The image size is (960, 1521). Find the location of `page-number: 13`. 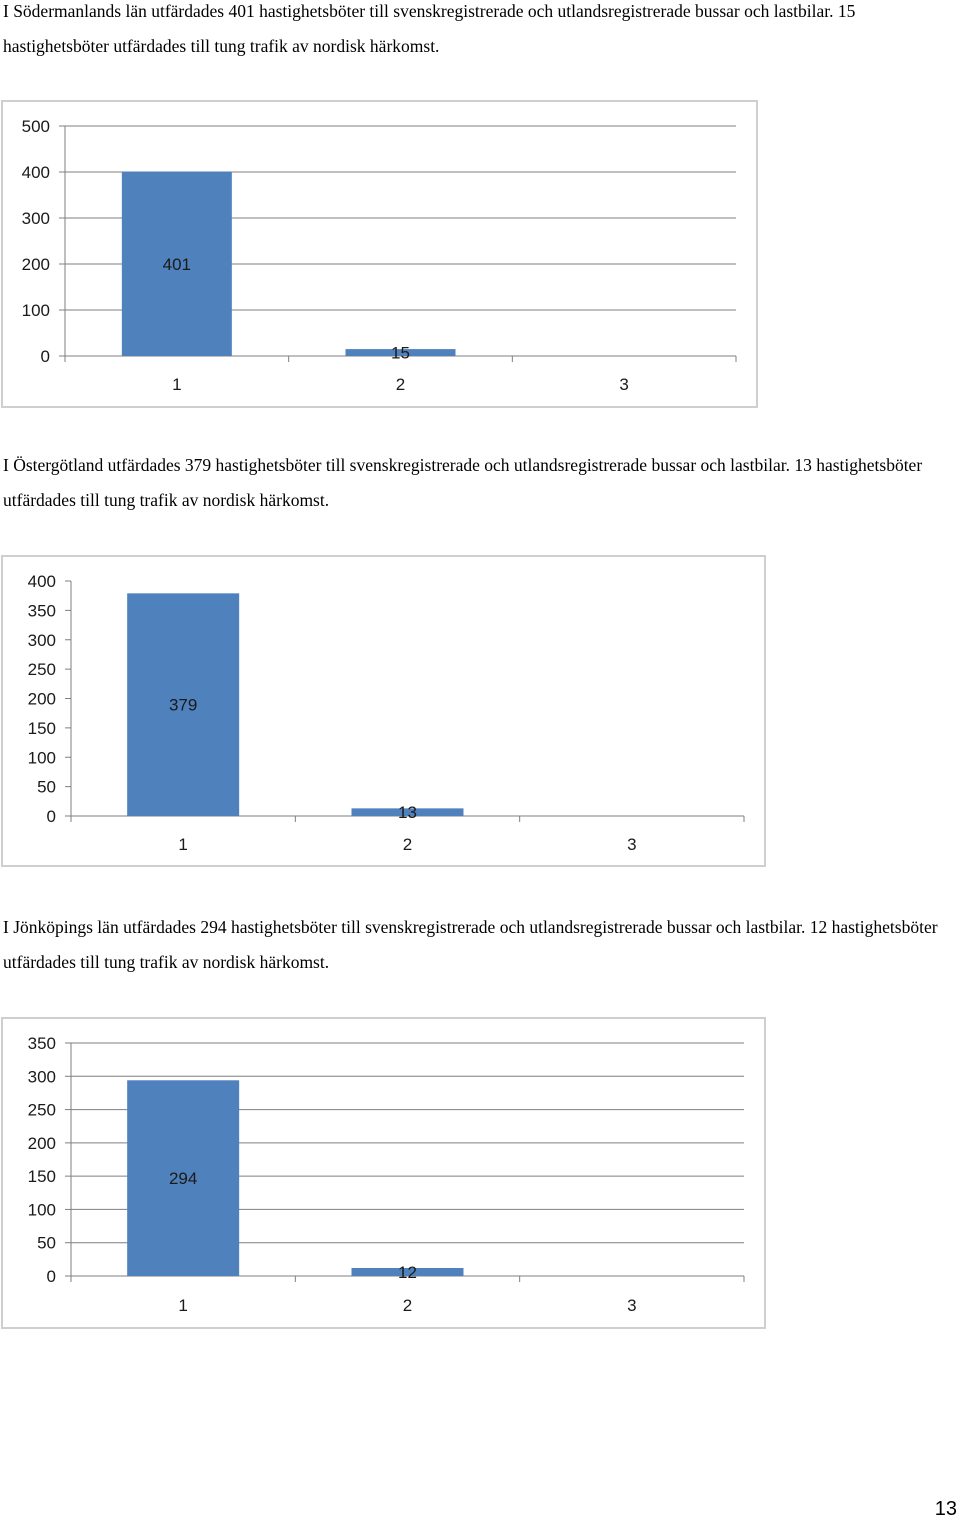

page-number: 13 is located at coordinates (945, 1509).